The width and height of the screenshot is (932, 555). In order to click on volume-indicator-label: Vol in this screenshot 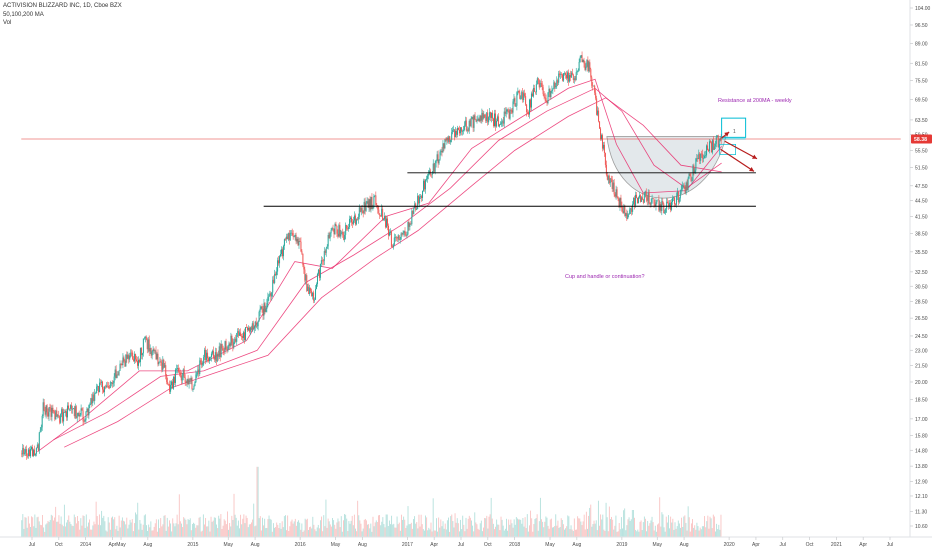, I will do `click(7, 23)`.